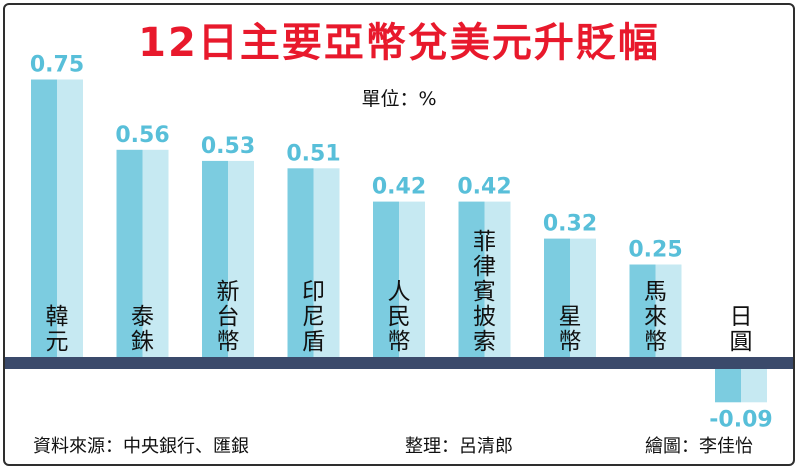 This screenshot has width=800, height=471. Describe the element at coordinates (57, 329) in the screenshot. I see `category-label: 韓元` at that location.